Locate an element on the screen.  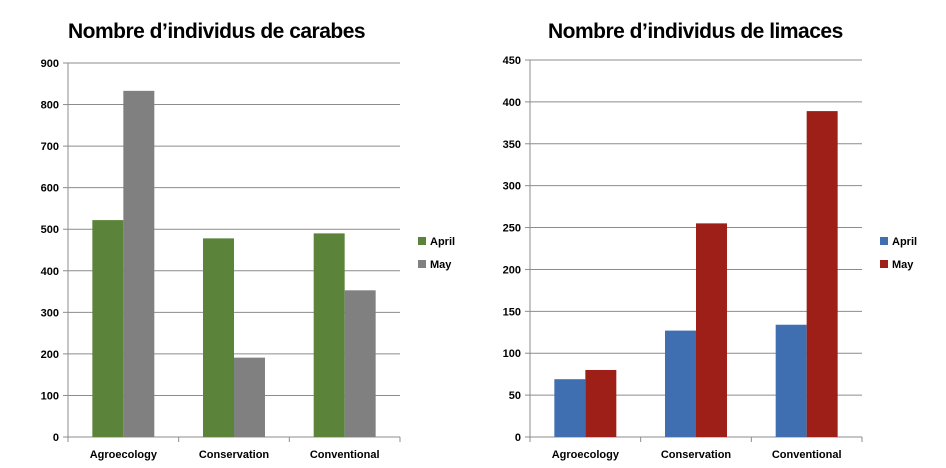
y-tick-label: 450 is located at coordinates (512, 61).